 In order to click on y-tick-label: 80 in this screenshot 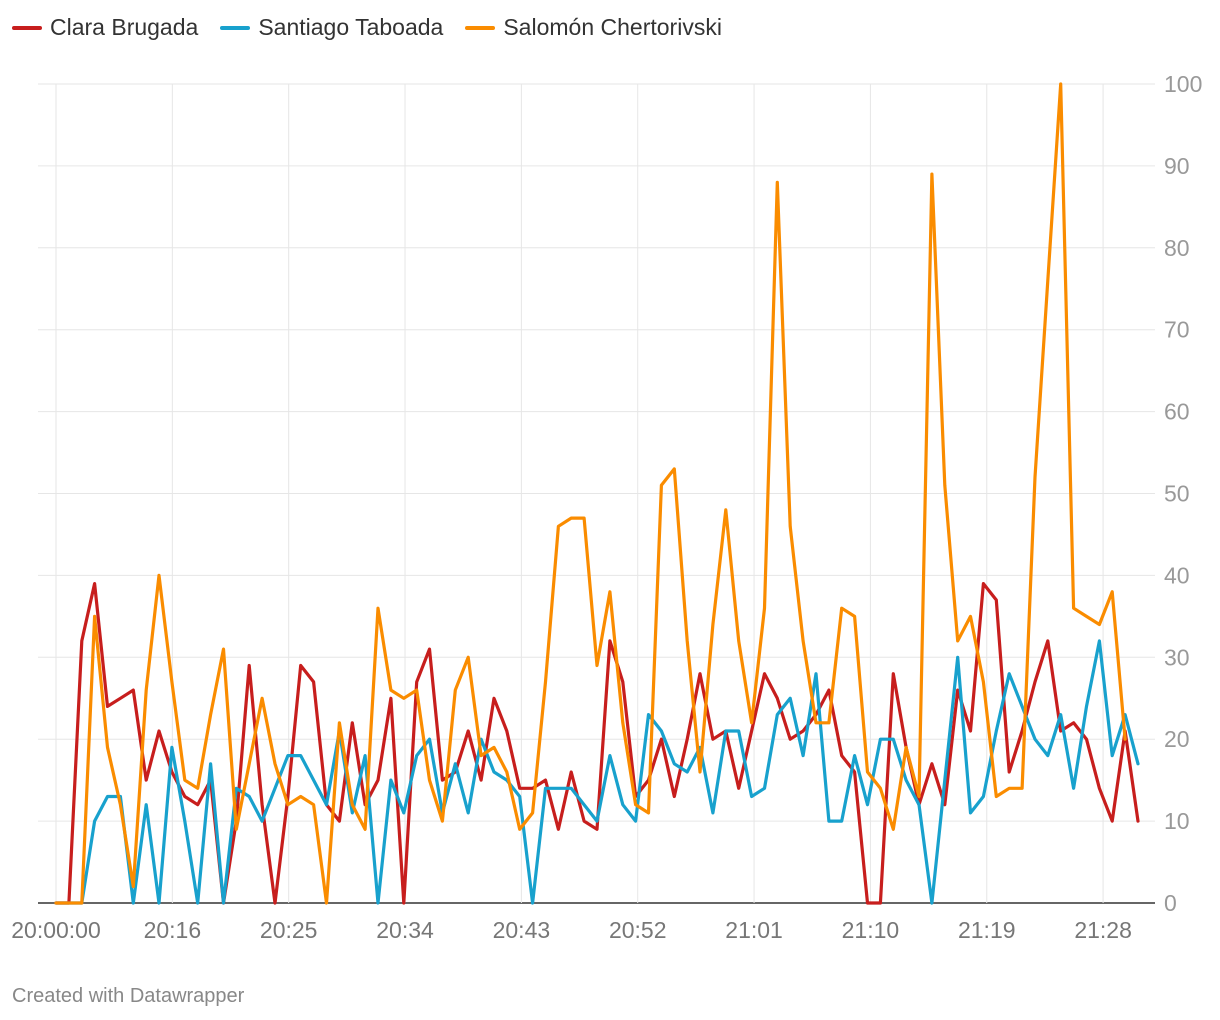, I will do `click(1177, 248)`.